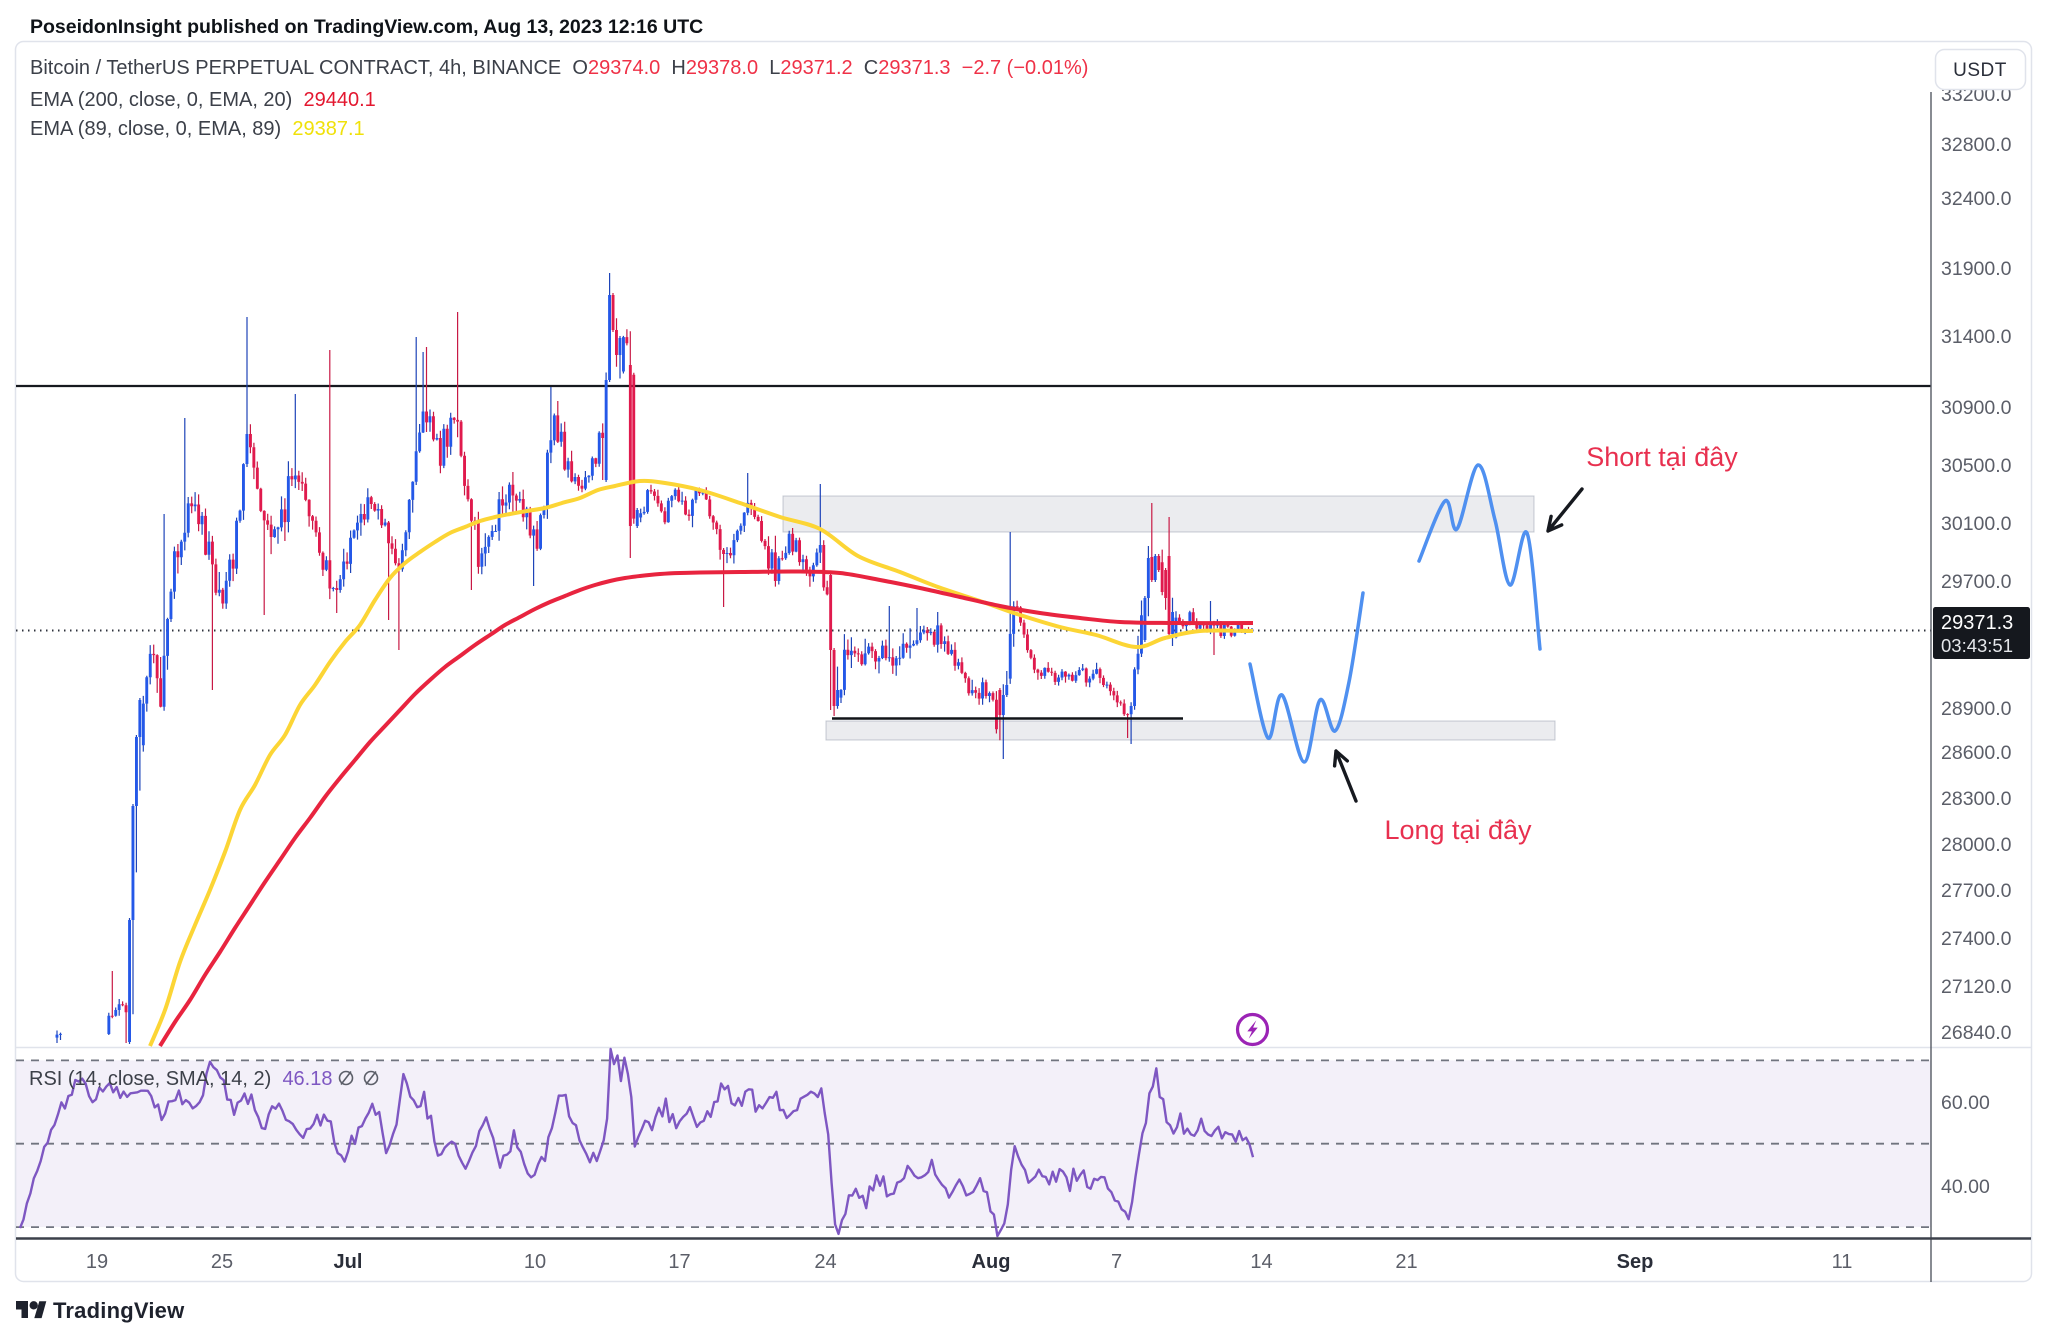 This screenshot has width=2048, height=1338. Describe the element at coordinates (1965, 1187) in the screenshot. I see `svg-text: 40.00` at that location.